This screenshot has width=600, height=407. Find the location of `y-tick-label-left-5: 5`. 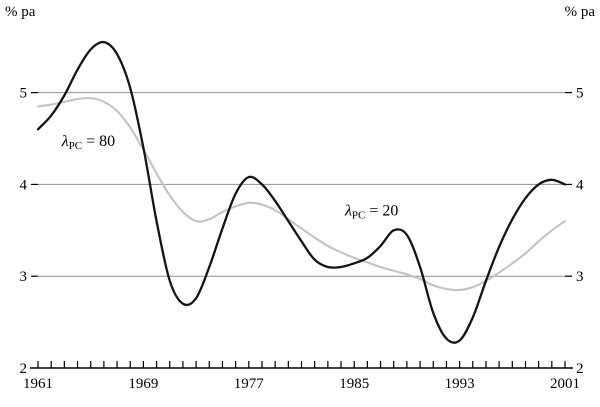

y-tick-label-left-5: 5 is located at coordinates (24, 94).